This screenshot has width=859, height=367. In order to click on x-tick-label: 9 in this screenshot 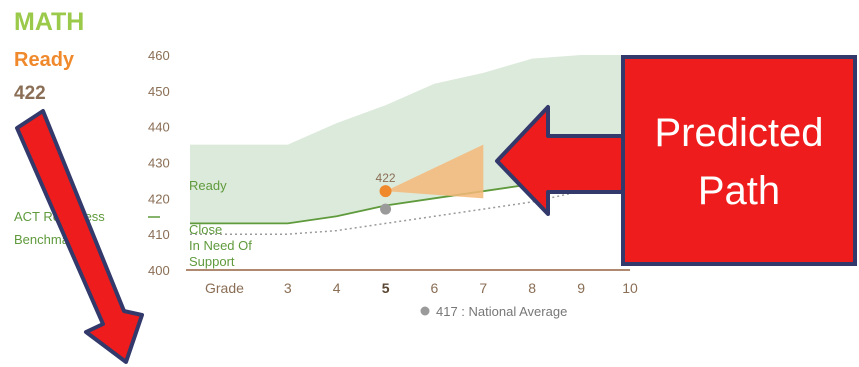, I will do `click(581, 288)`.